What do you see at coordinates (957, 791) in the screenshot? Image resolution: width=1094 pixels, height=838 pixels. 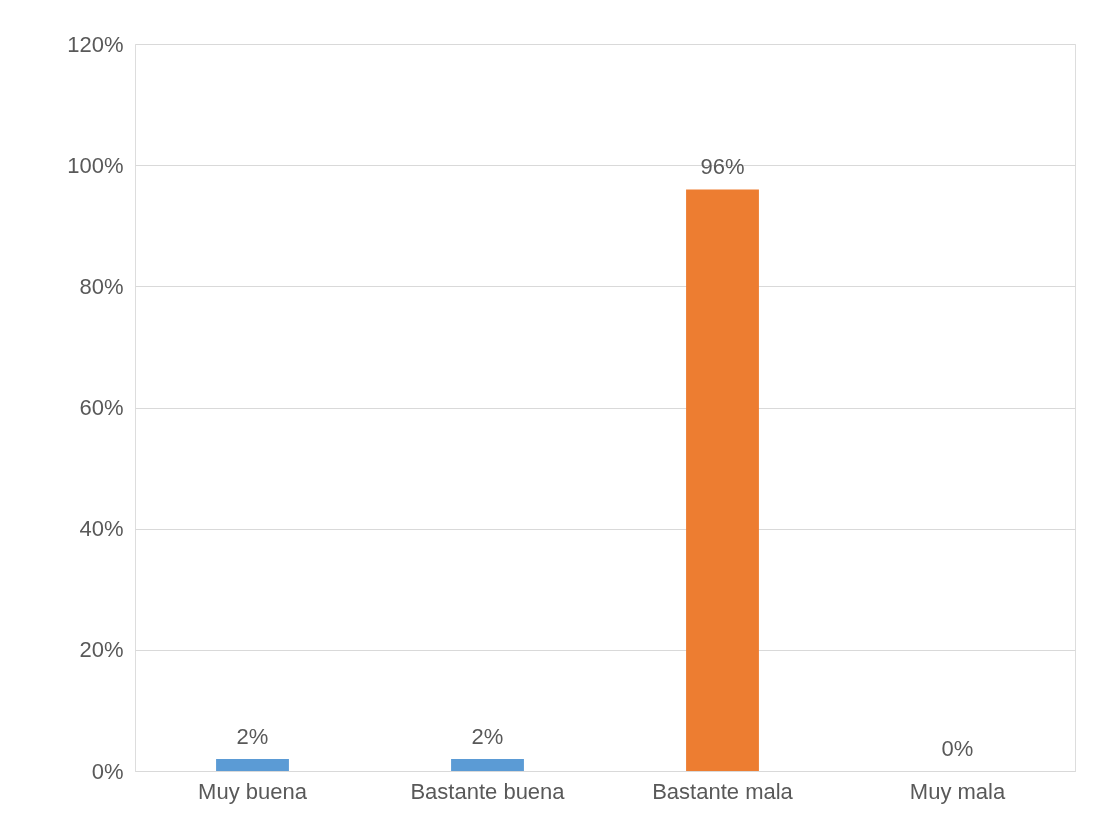 I see `x-tick-label: Muy mala` at bounding box center [957, 791].